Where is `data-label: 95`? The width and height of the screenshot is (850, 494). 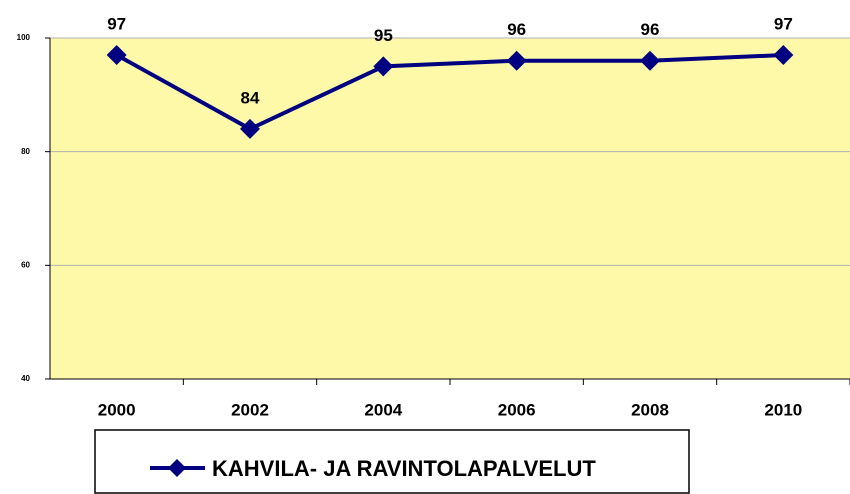 data-label: 95 is located at coordinates (383, 35).